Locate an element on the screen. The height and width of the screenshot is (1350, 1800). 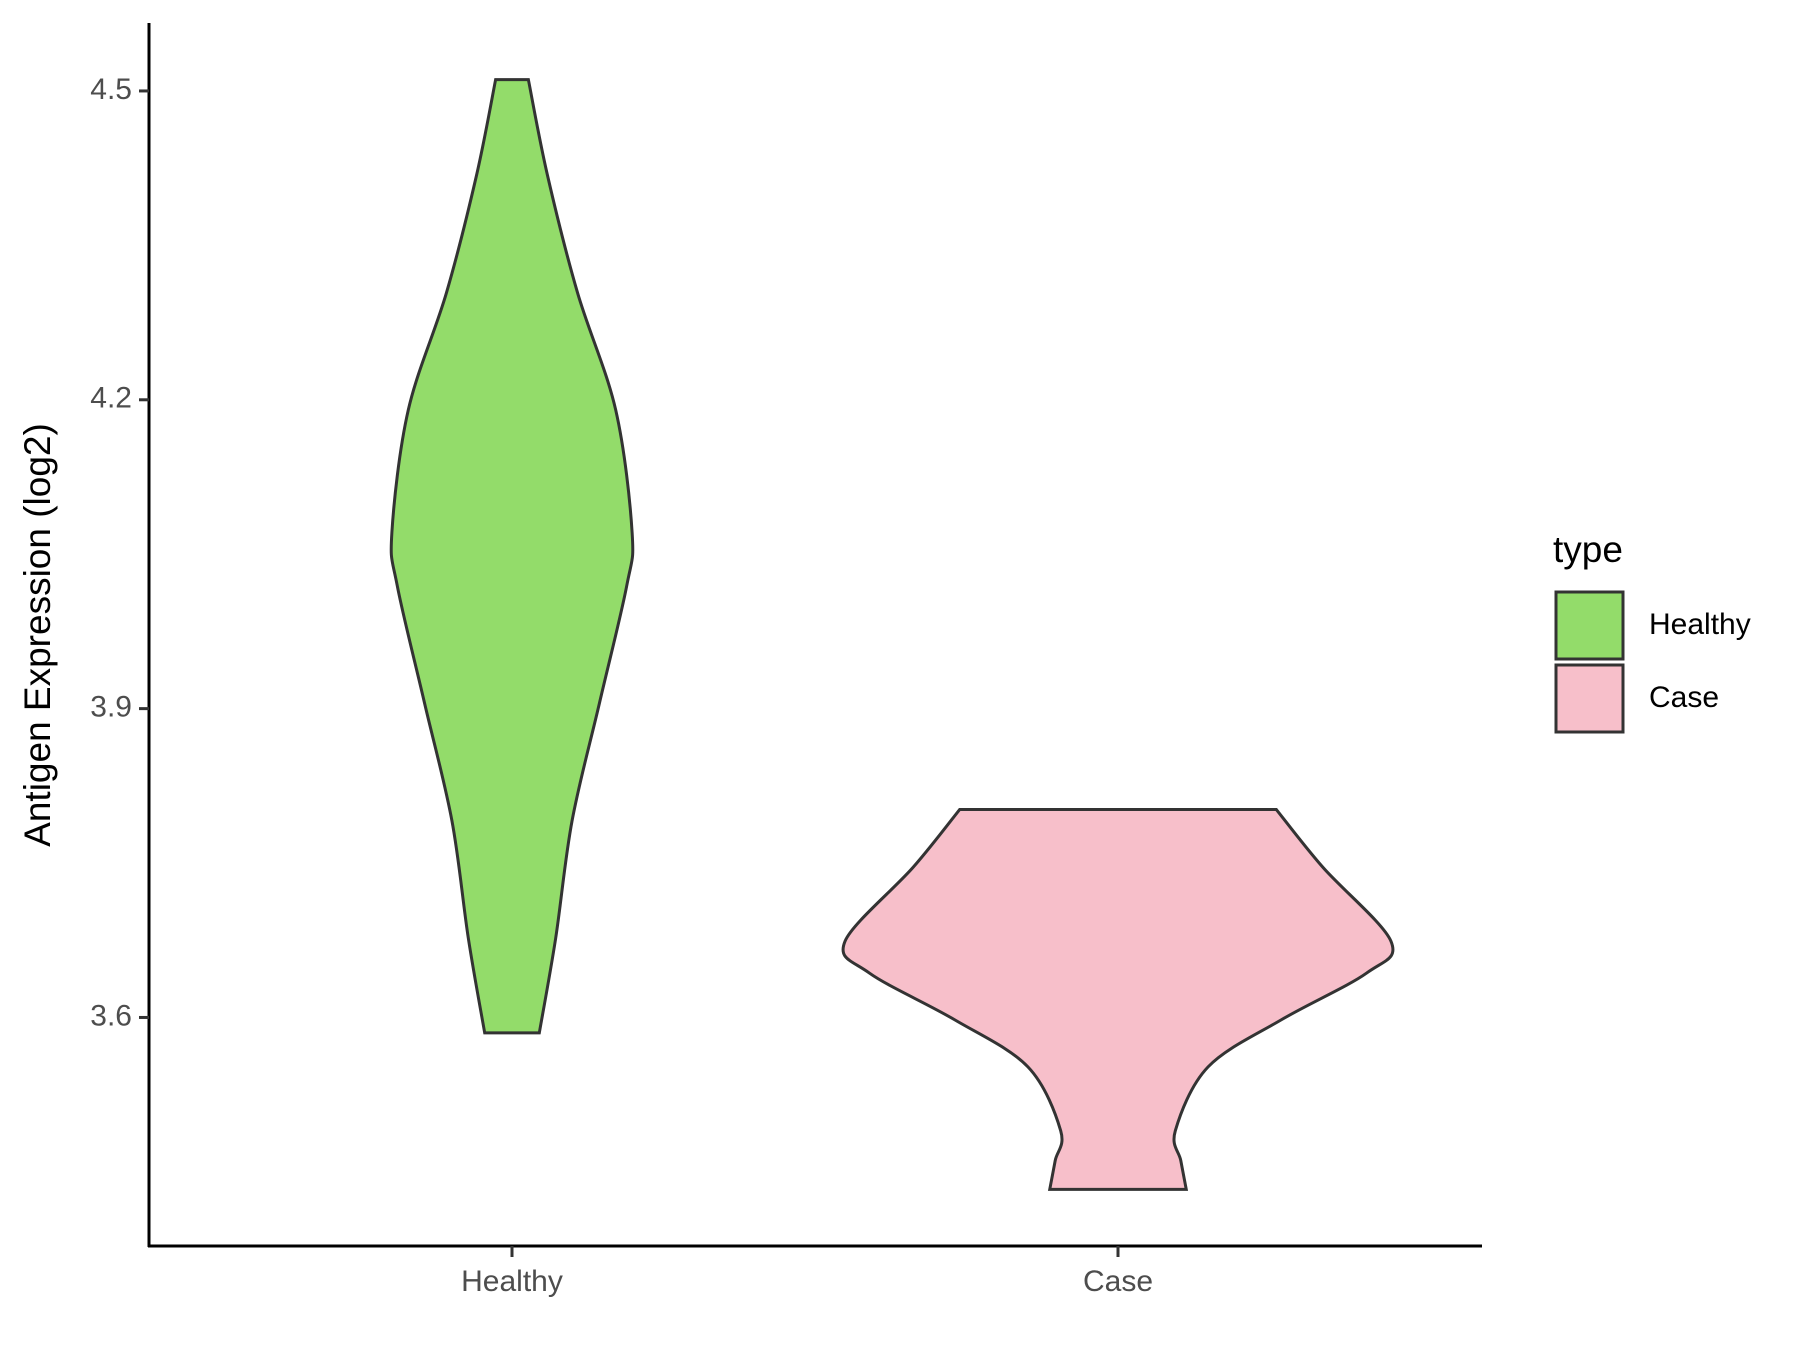
y-tick-label: 3.9 is located at coordinates (111, 707).